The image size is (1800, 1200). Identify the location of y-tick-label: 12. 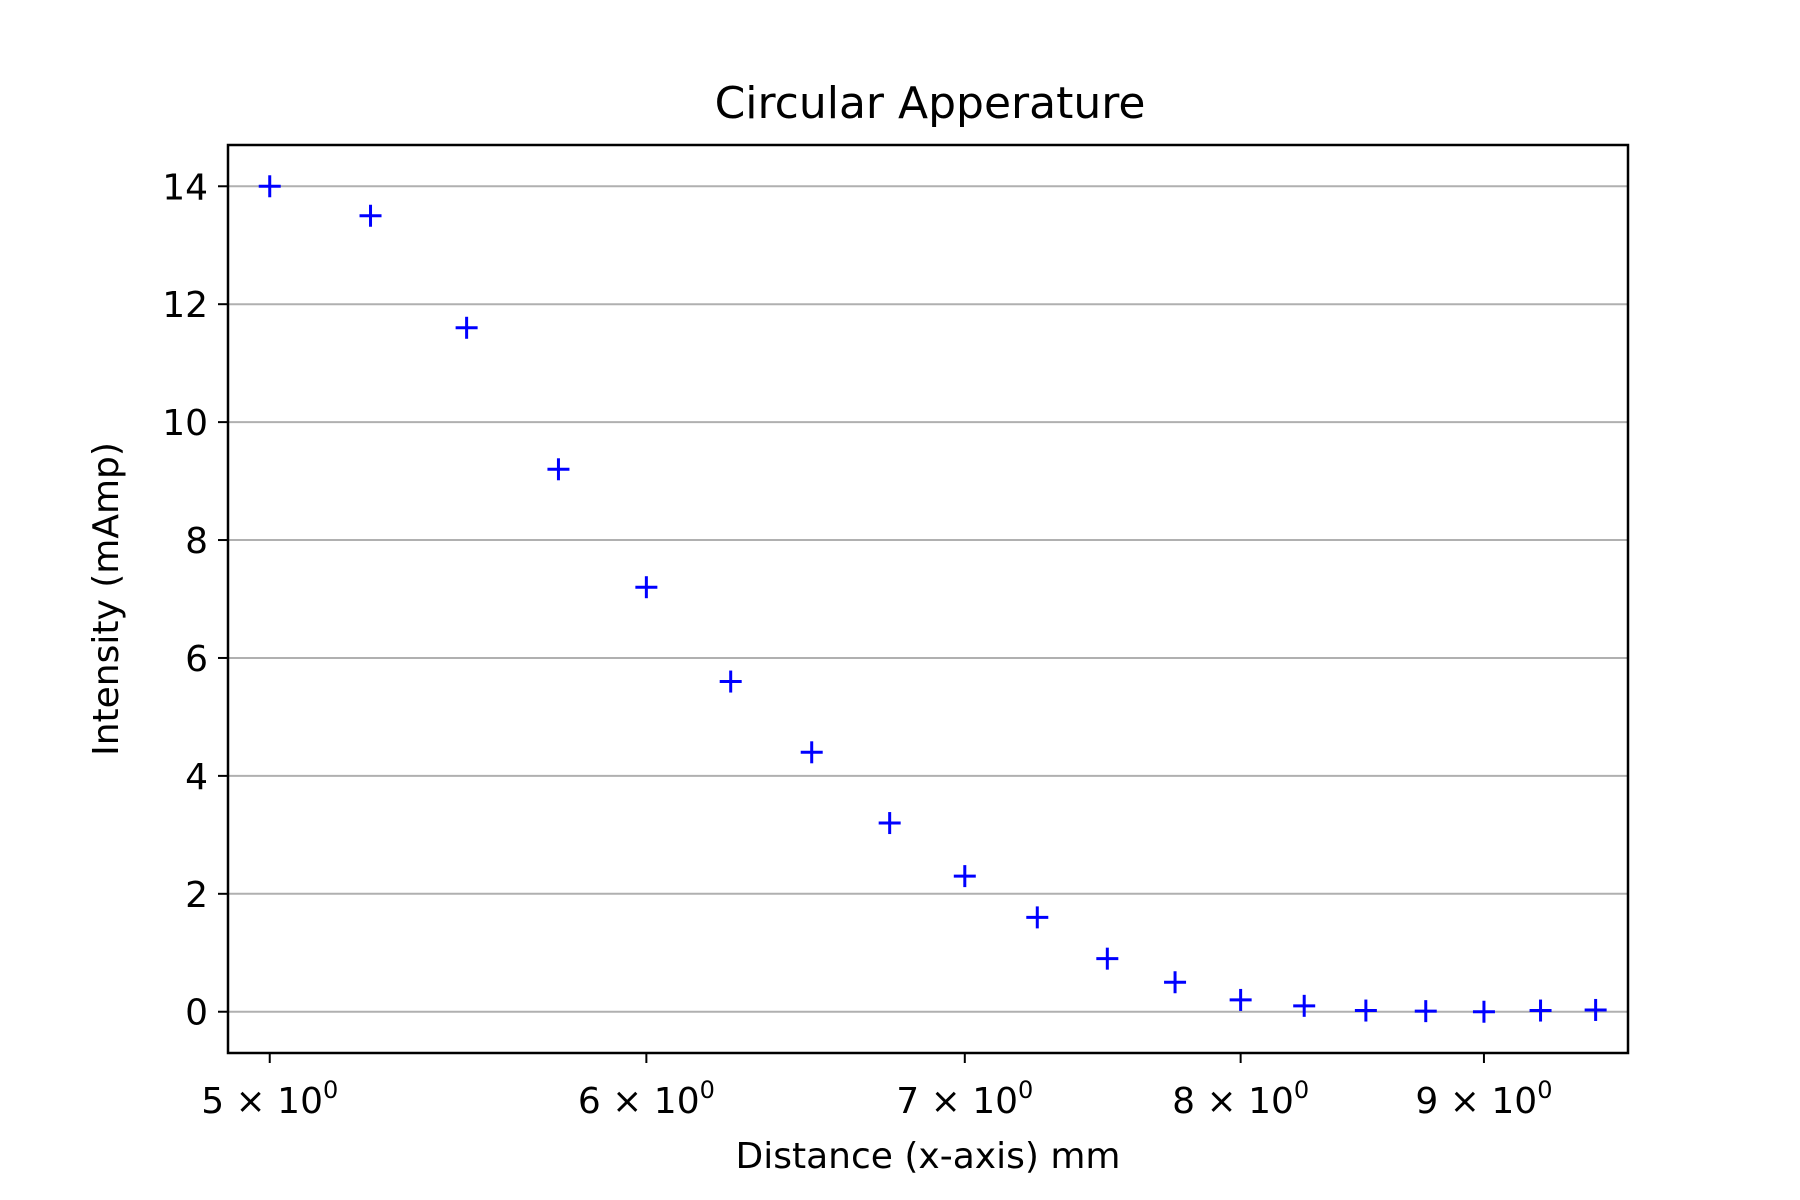
(185, 305).